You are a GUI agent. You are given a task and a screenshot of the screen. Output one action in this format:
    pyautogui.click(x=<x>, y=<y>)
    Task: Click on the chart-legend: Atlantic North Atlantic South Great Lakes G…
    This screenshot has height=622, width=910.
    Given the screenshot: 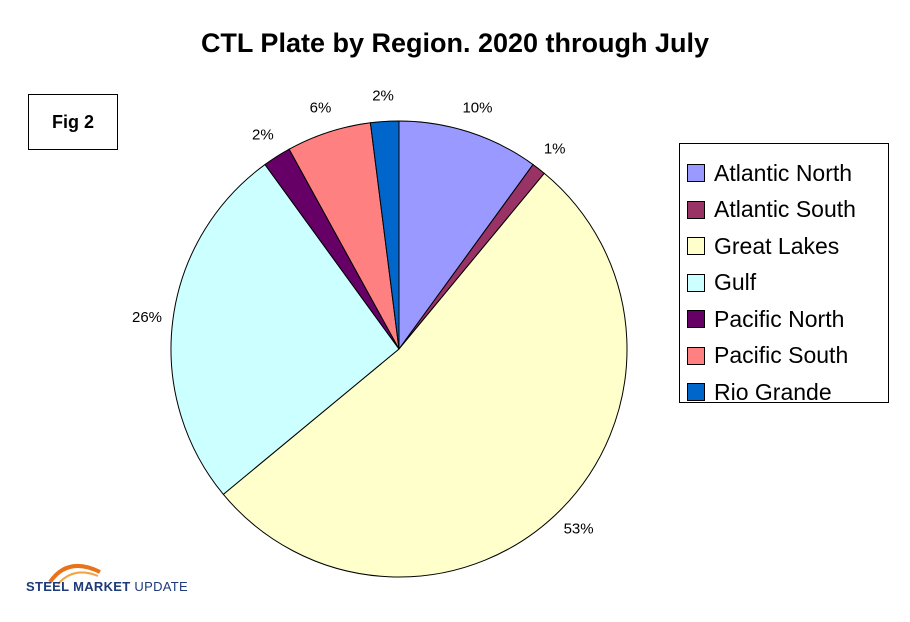 What is the action you would take?
    pyautogui.click(x=784, y=274)
    